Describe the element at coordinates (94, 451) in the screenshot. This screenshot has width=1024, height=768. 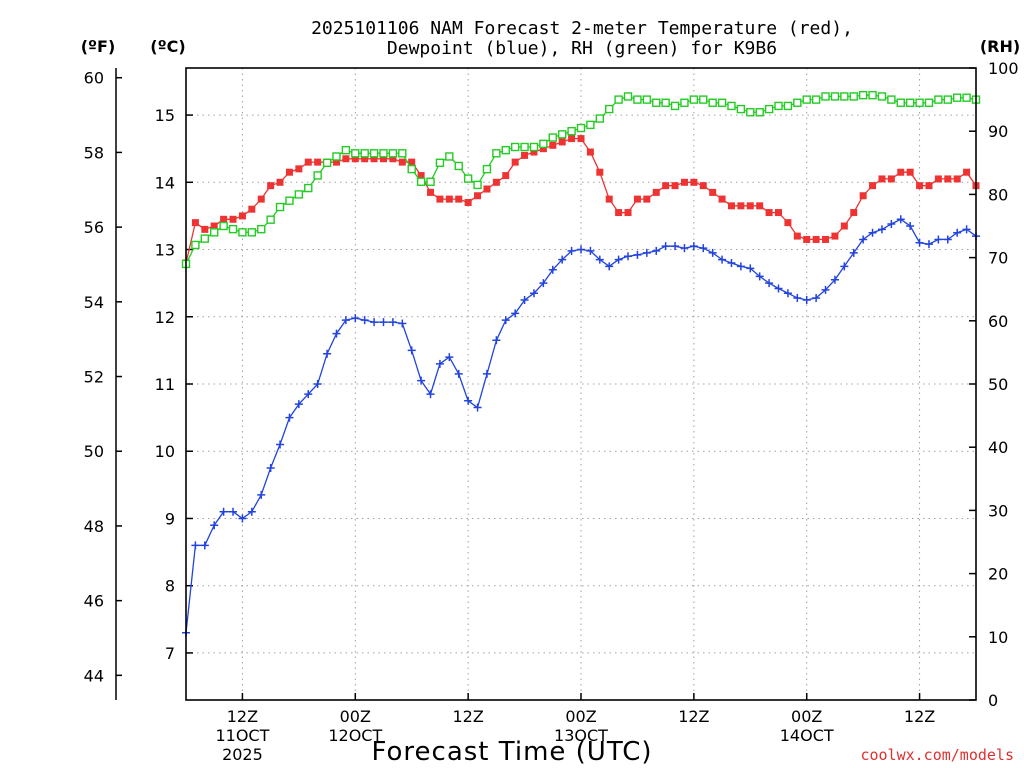
I see `fahrenheit-tick-label: 50` at that location.